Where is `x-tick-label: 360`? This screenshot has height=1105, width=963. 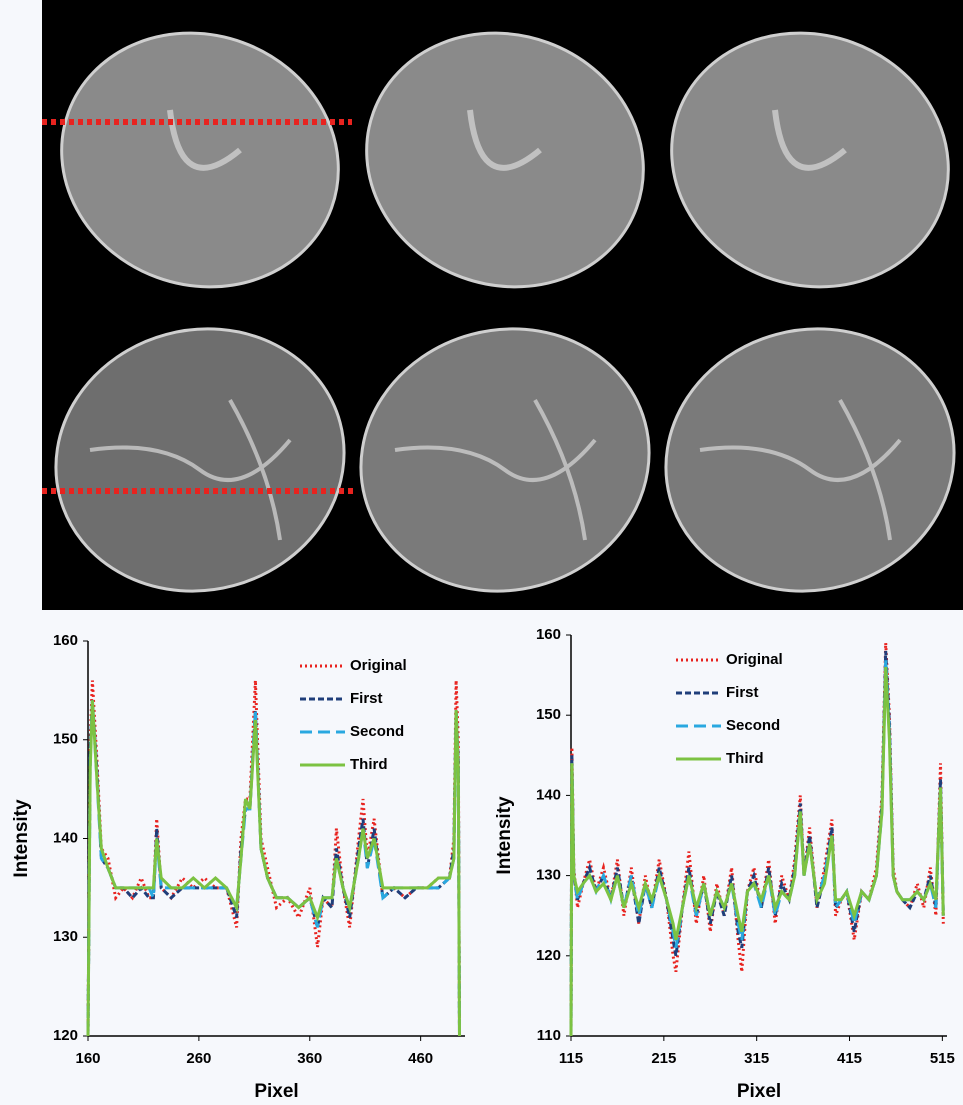 x-tick-label: 360 is located at coordinates (309, 1058).